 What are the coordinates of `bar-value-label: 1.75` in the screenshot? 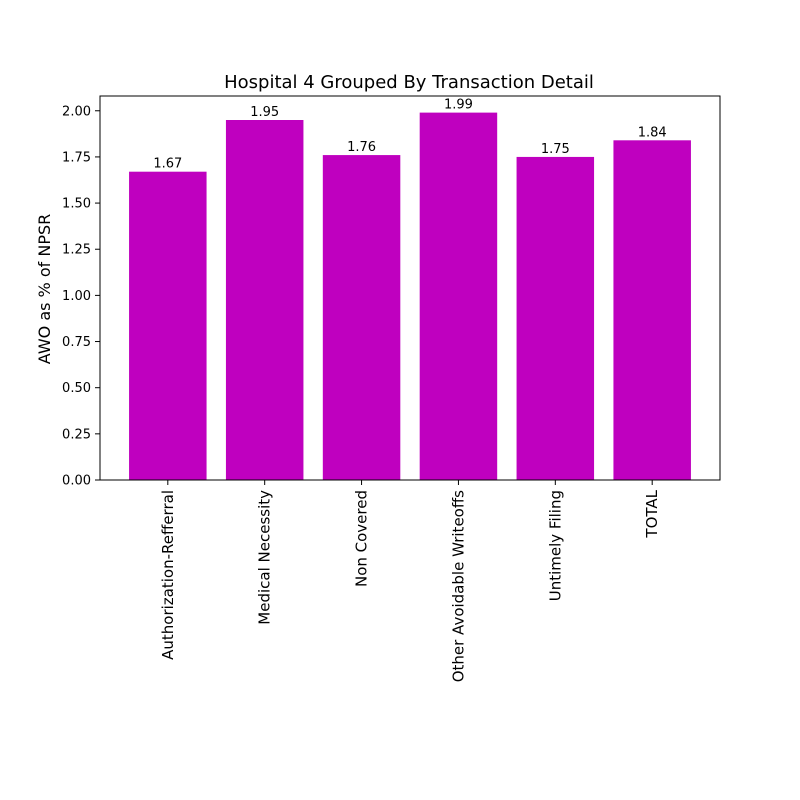 It's located at (555, 149).